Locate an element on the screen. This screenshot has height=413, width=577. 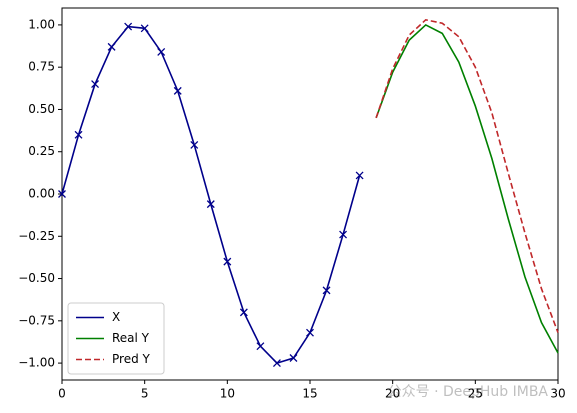
x-tick-label: 5 is located at coordinates (145, 394).